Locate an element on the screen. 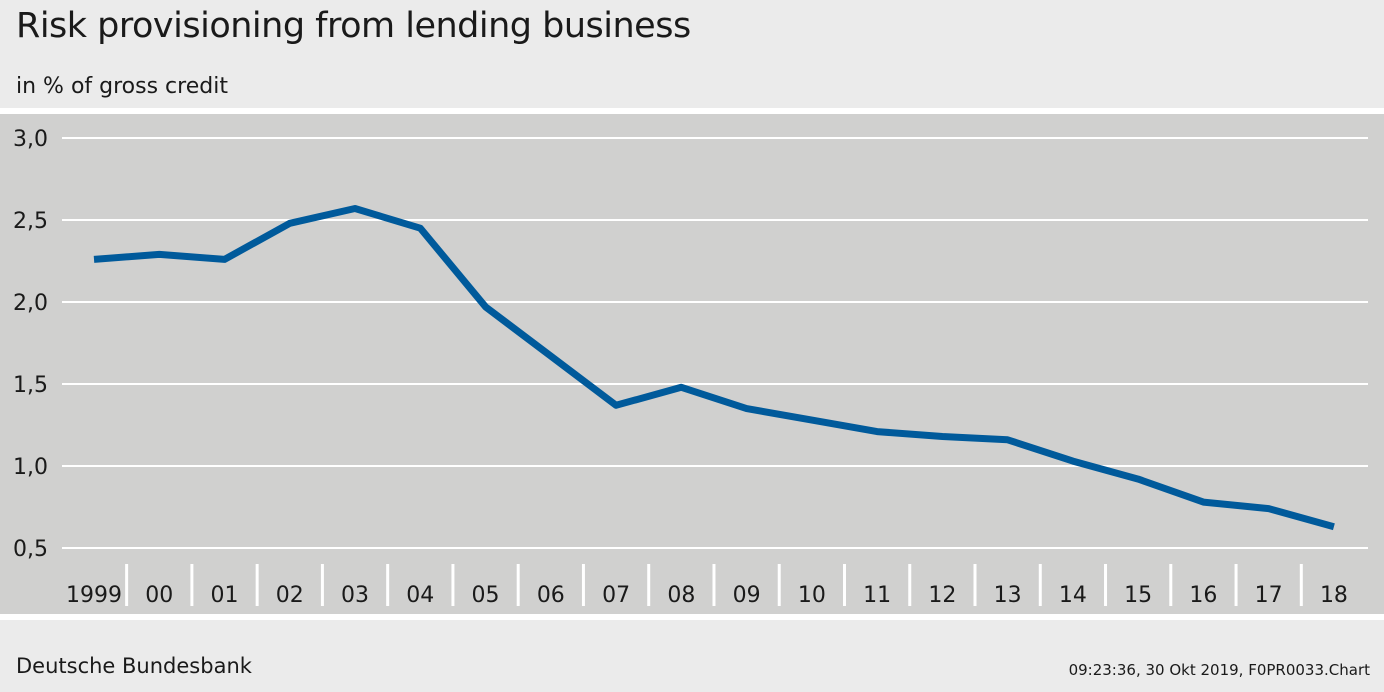 This screenshot has width=1384, height=692. y-tick-label: 1,0 is located at coordinates (30, 467).